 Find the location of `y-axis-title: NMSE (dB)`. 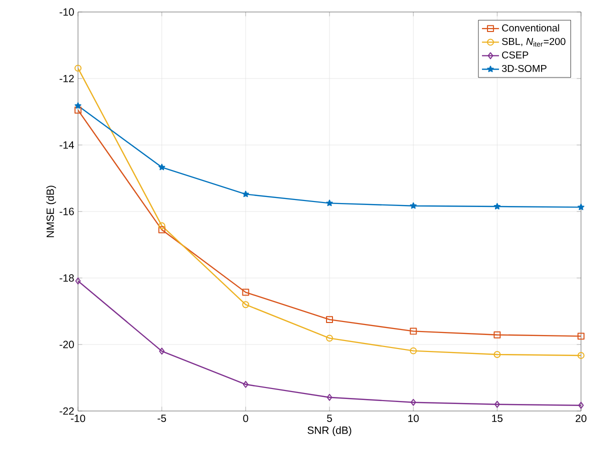

y-axis-title: NMSE (dB) is located at coordinates (51, 212).